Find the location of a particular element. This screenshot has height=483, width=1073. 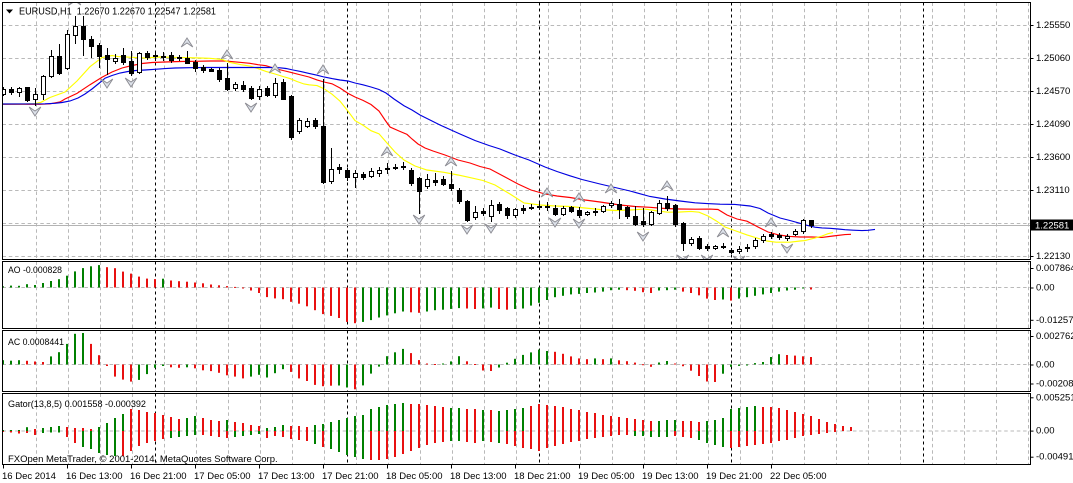

svg-text: 1.22581 is located at coordinates (1052, 226).